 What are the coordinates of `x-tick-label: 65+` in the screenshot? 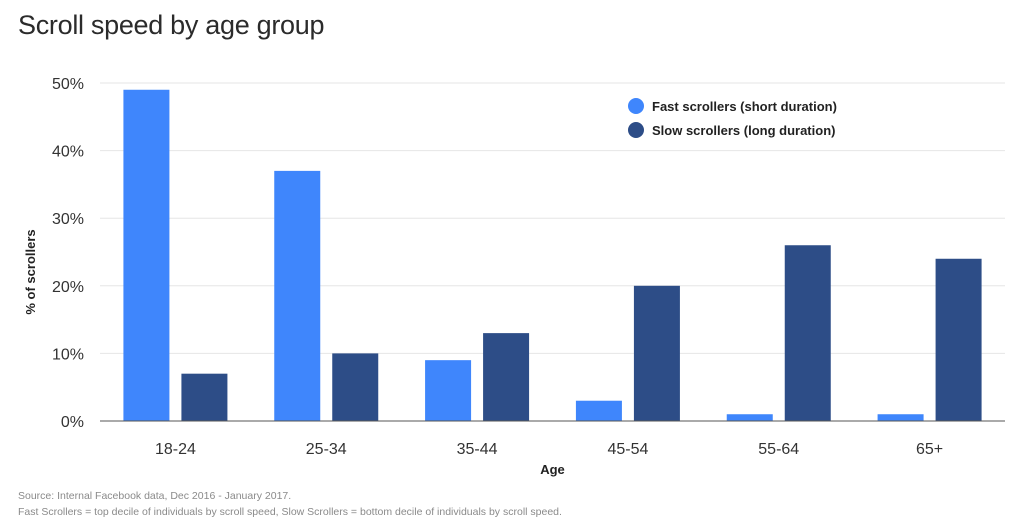 It's located at (929, 449).